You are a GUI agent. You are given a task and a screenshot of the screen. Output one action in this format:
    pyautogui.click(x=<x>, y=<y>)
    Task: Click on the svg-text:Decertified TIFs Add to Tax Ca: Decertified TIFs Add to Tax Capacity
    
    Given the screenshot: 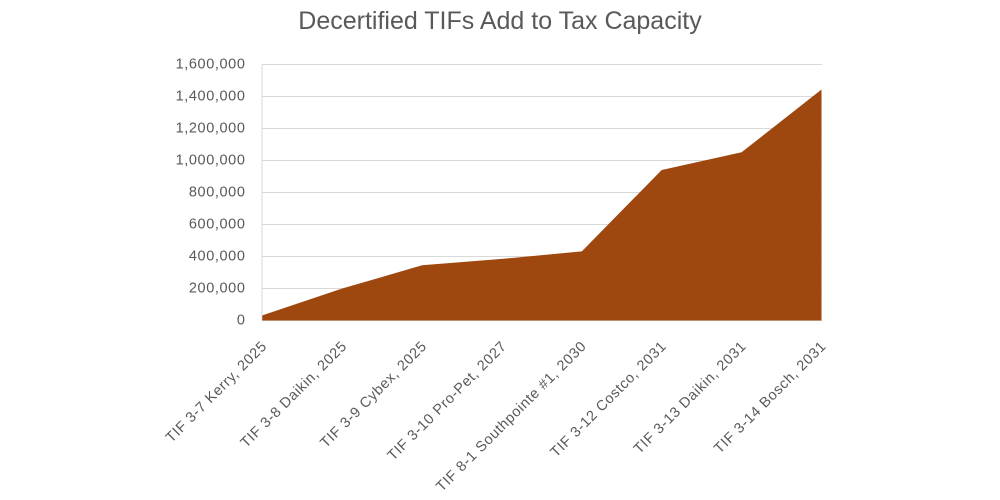 What is the action you would take?
    pyautogui.click(x=500, y=21)
    